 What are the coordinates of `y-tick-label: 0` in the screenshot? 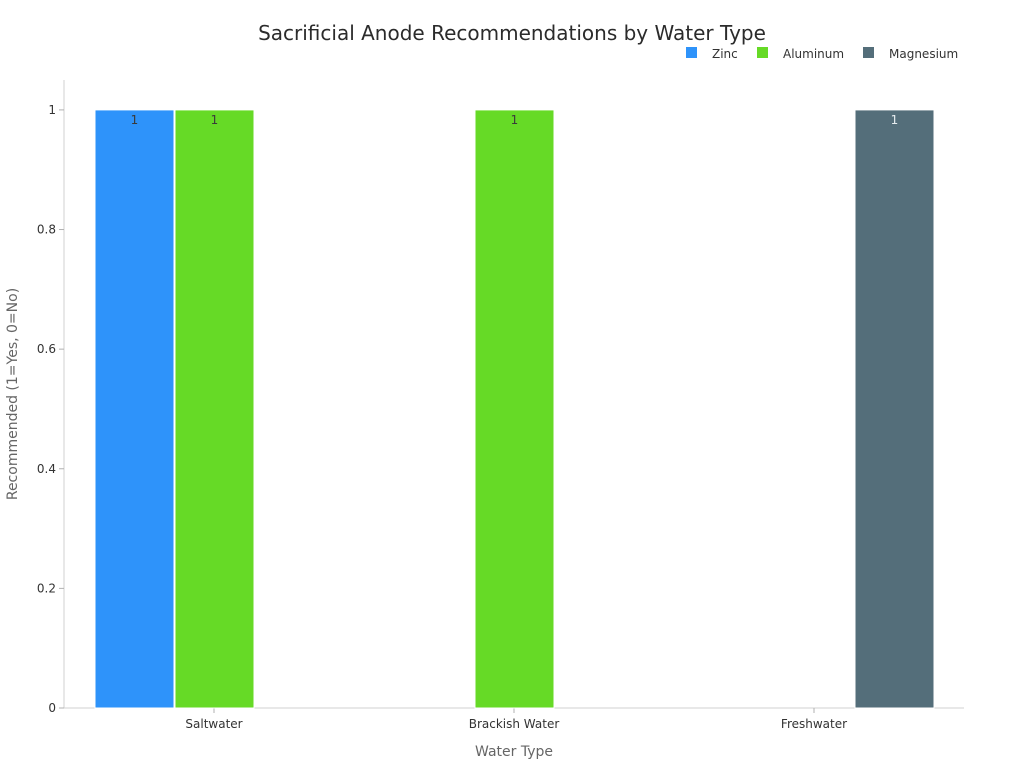 It's located at (52, 708).